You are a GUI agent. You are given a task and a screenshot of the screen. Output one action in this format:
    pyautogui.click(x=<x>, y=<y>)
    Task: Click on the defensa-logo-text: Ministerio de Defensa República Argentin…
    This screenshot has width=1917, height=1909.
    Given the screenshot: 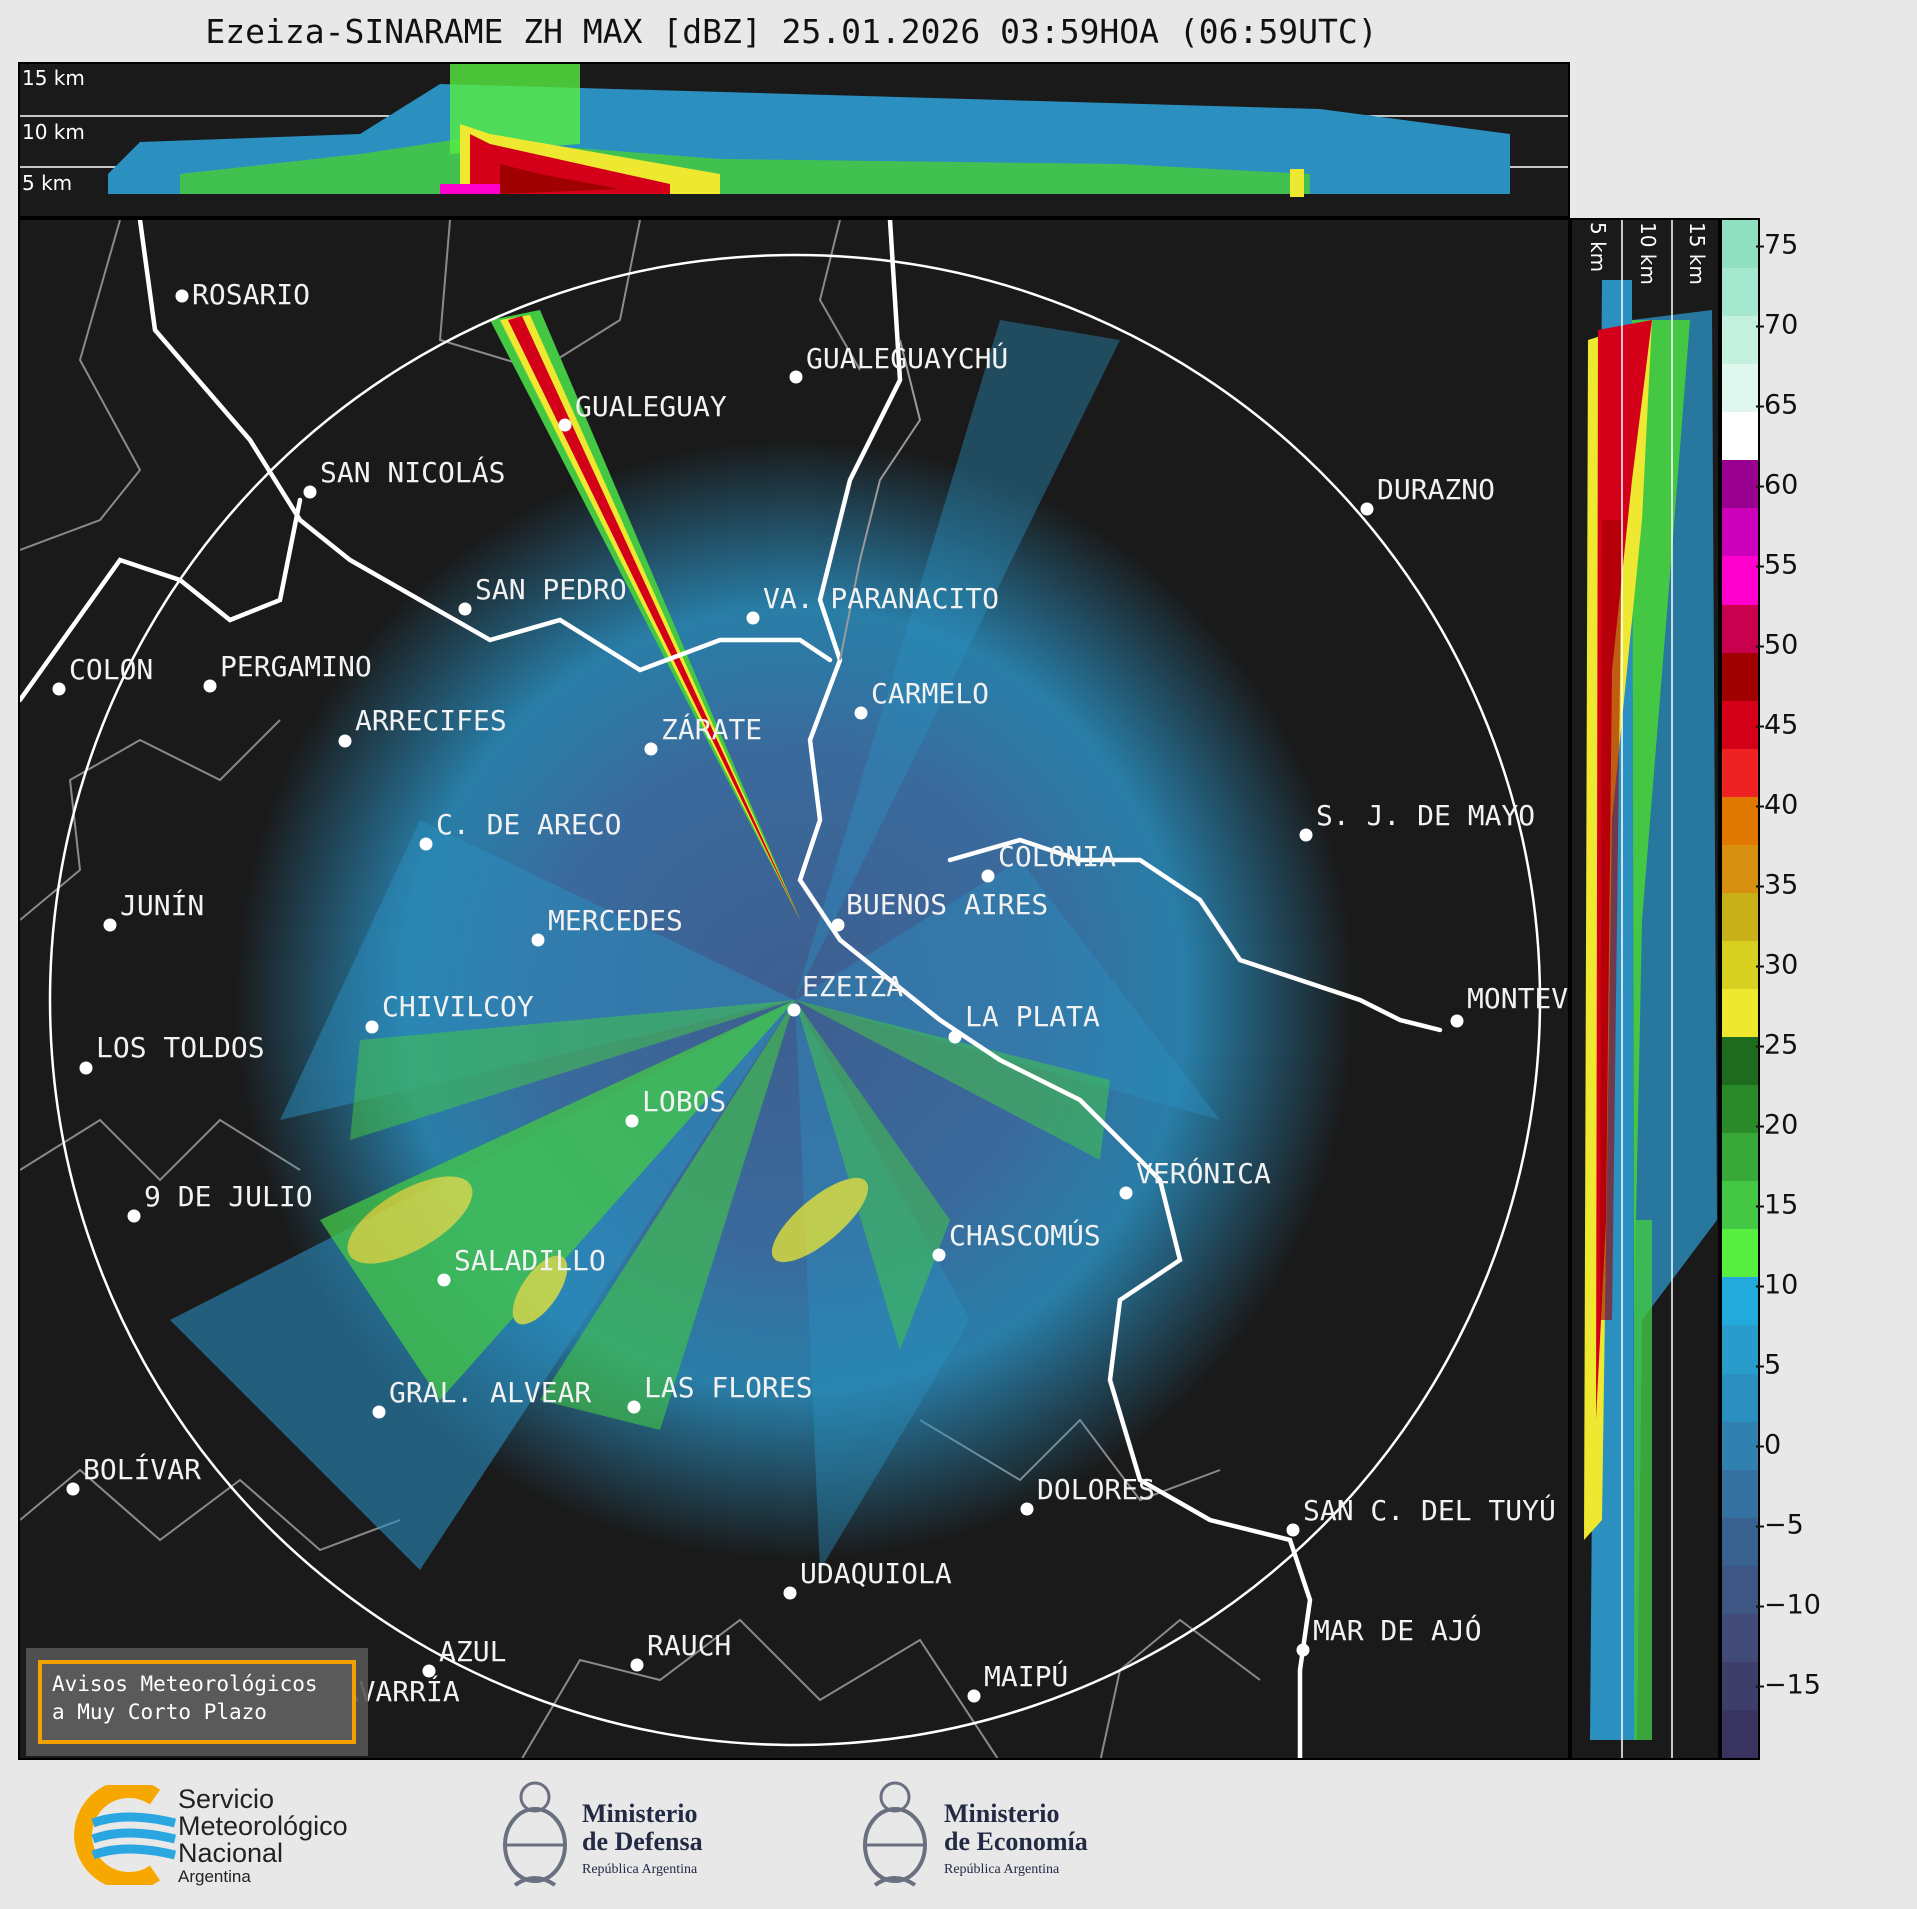 What is the action you would take?
    pyautogui.click(x=642, y=1842)
    